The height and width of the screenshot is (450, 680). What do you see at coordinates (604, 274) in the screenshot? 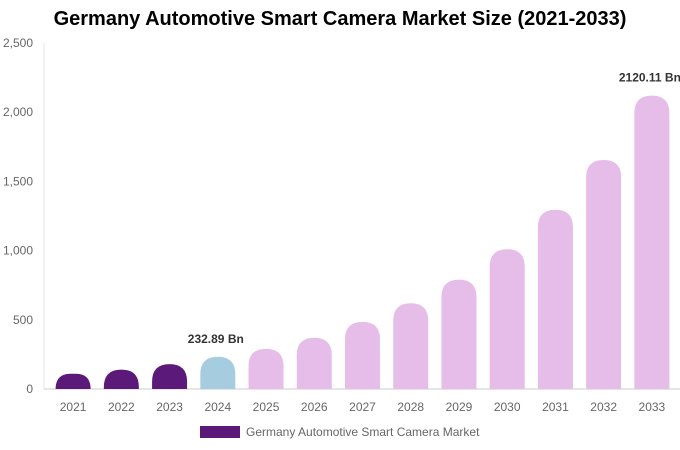
I see `bar-2032` at bounding box center [604, 274].